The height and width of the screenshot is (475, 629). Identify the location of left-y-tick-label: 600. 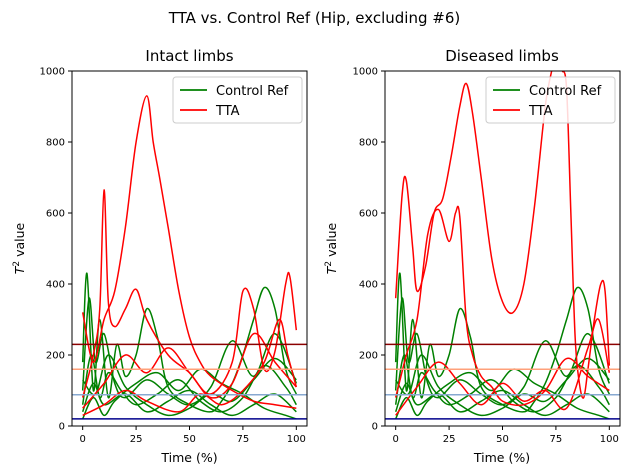
(55, 214).